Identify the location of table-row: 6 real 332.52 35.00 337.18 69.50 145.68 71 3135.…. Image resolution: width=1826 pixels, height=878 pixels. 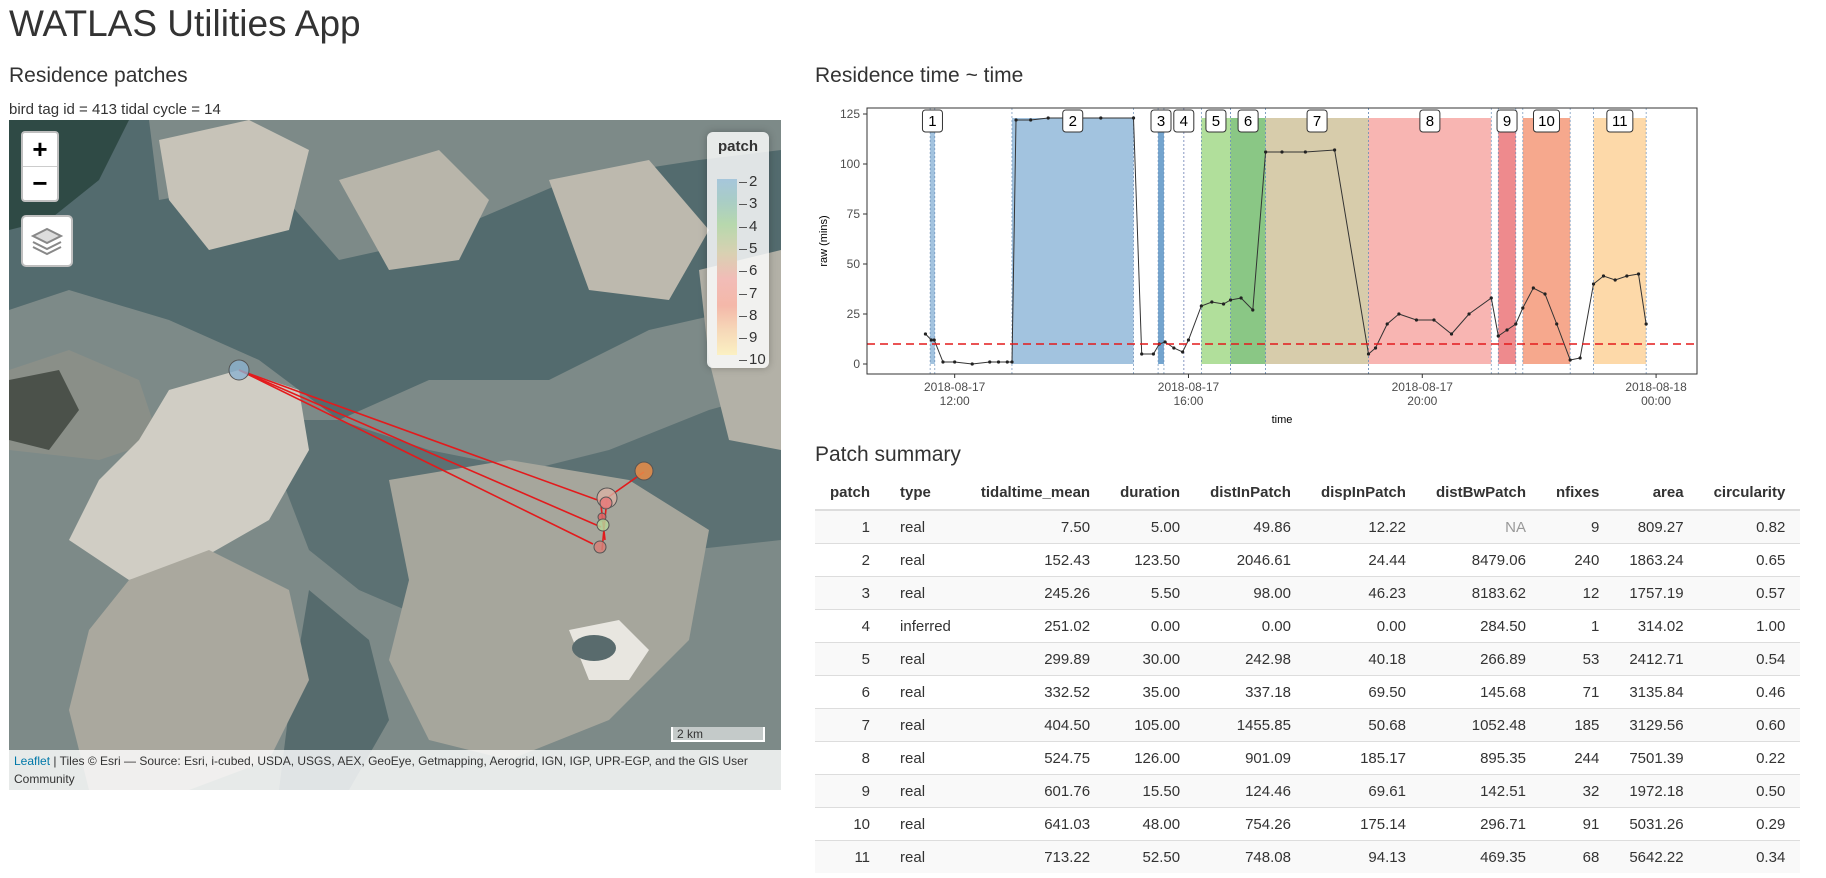
(1308, 692).